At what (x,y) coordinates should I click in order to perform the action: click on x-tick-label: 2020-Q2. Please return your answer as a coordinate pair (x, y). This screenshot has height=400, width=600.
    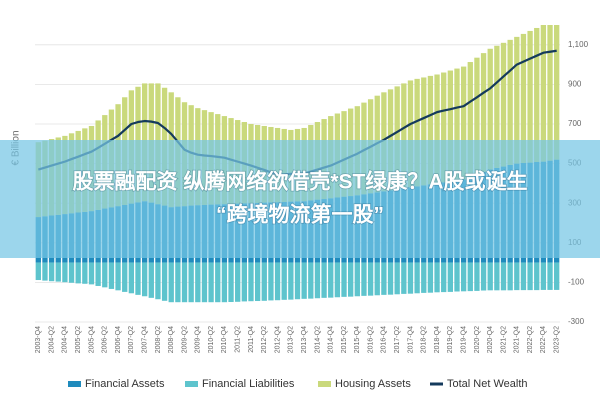
    Looking at the image, I should click on (477, 339).